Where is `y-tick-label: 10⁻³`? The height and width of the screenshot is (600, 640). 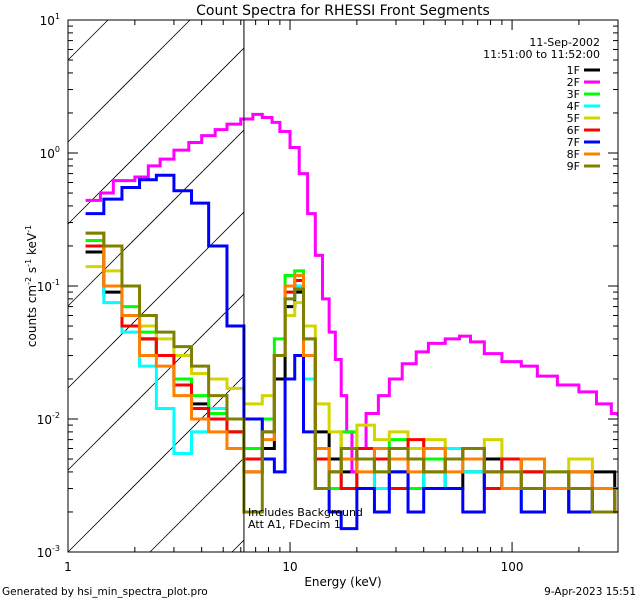
y-tick-label: 10⁻³ is located at coordinates (48, 552).